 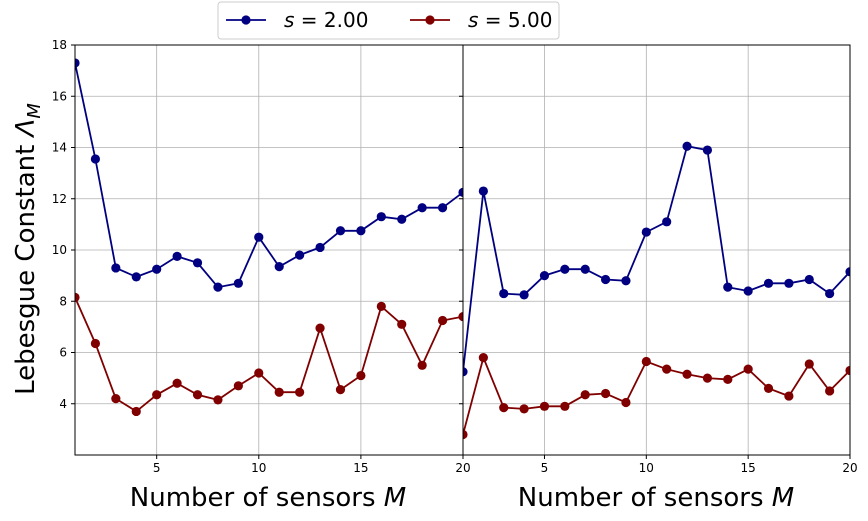 I want to click on legend-box, so click(x=388, y=20).